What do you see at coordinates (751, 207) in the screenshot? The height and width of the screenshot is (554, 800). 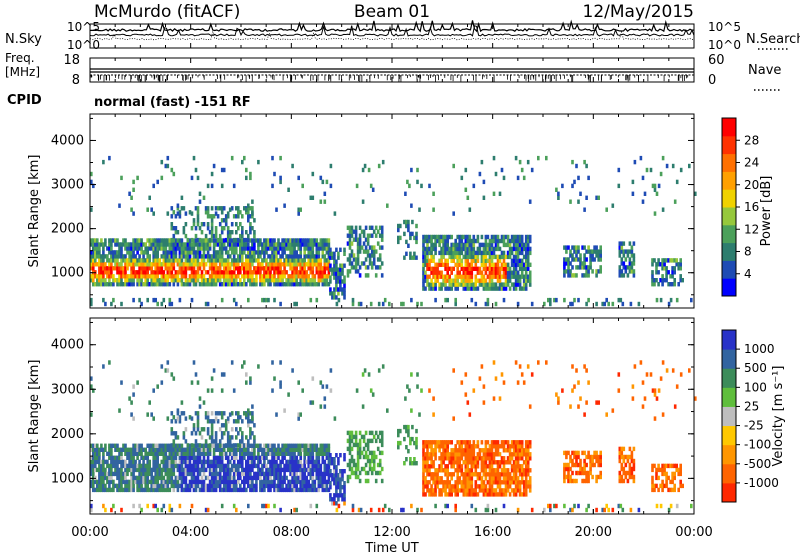 I see `power-colorbar-tick-label: 16` at bounding box center [751, 207].